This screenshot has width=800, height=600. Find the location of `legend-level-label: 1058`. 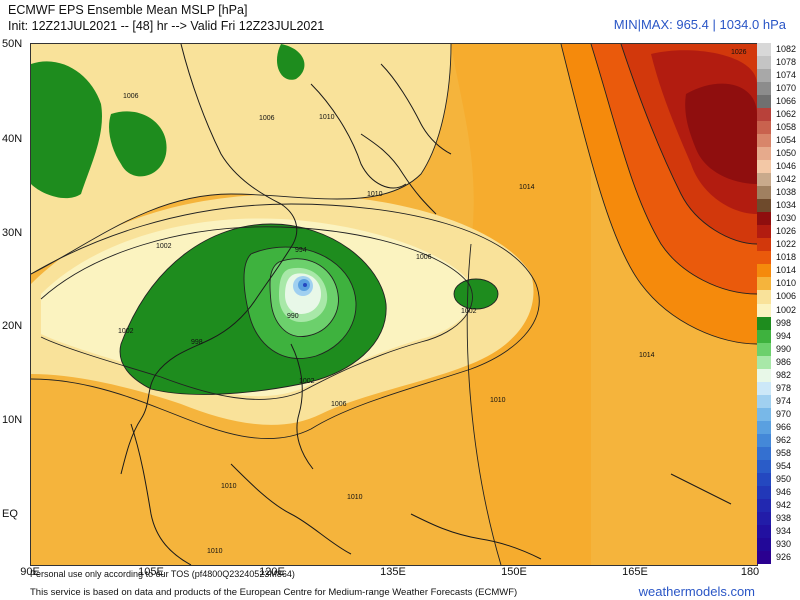

legend-level-label: 1058 is located at coordinates (786, 127).